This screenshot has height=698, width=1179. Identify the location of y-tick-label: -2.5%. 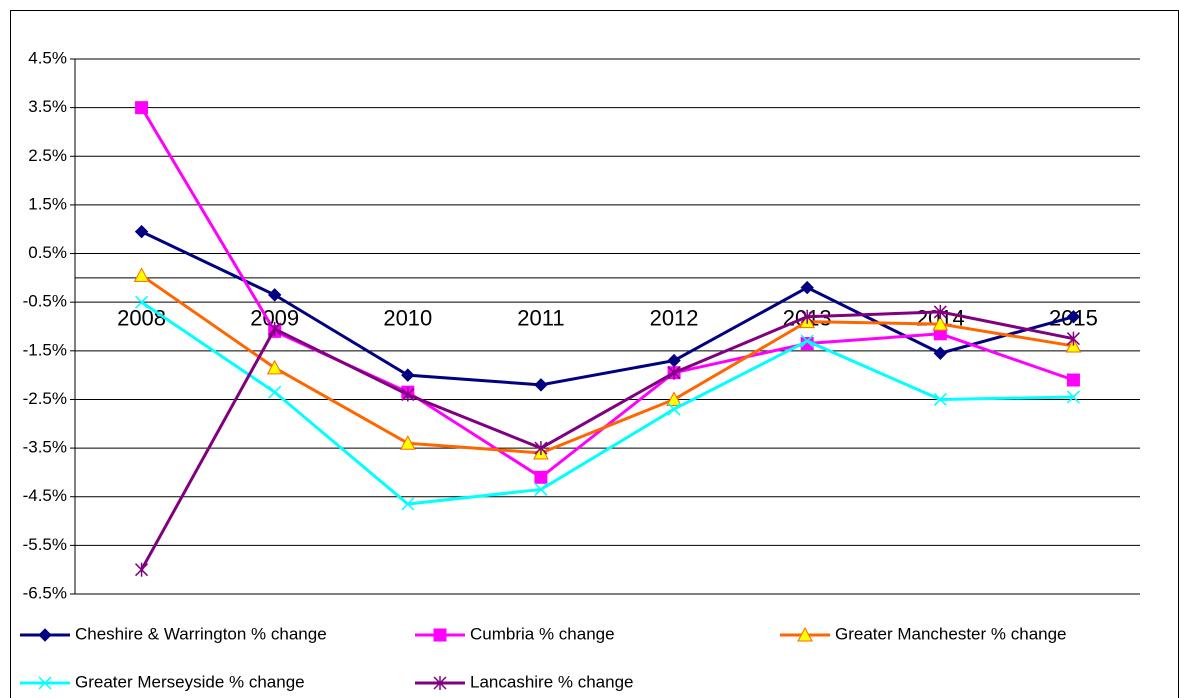
(45, 398).